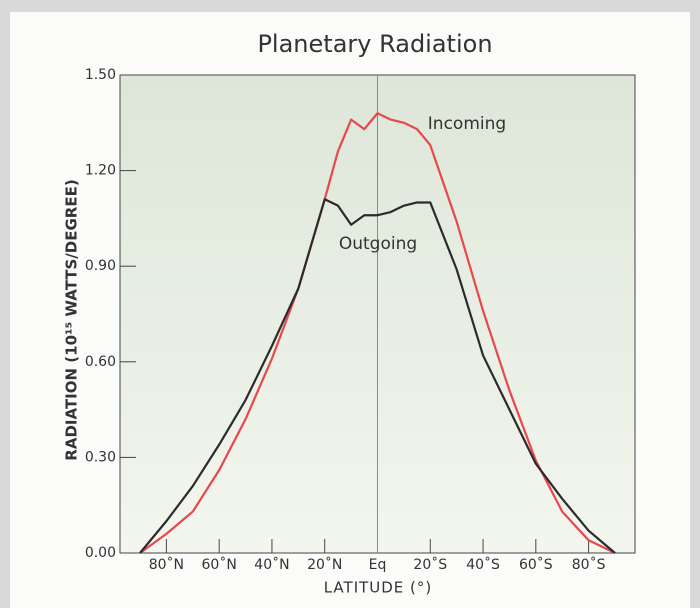 The height and width of the screenshot is (608, 700). Describe the element at coordinates (100, 171) in the screenshot. I see `y-tick-label: 1.20` at that location.